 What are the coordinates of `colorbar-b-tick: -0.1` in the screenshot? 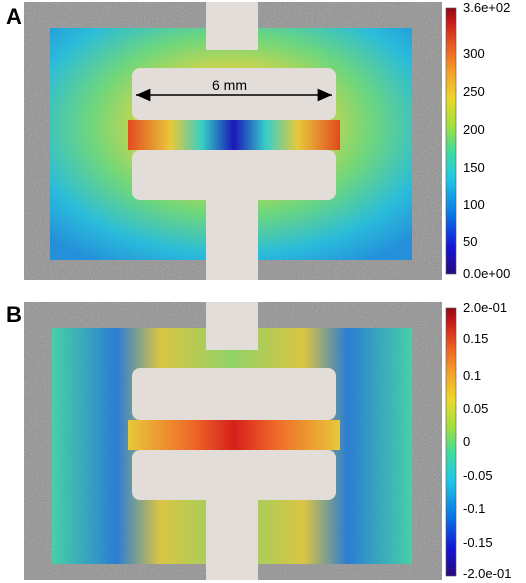 It's located at (474, 508).